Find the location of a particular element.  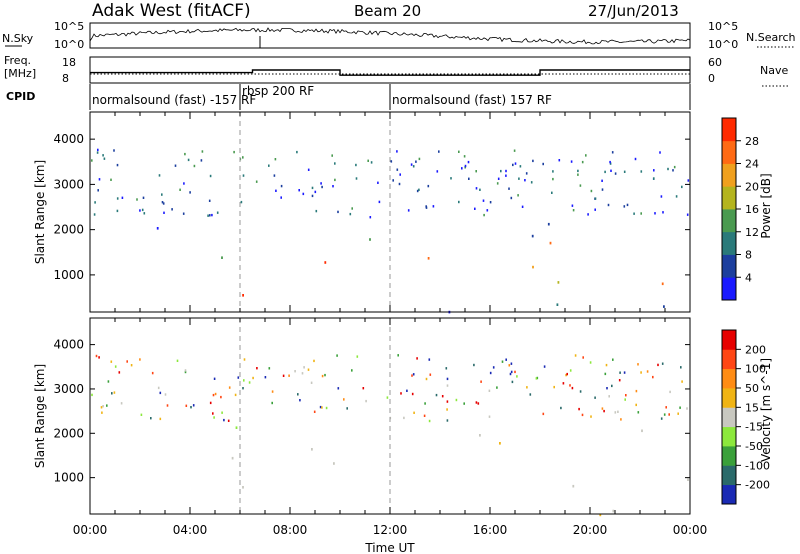

power-colorbar-tick-label: 4 is located at coordinates (748, 277).